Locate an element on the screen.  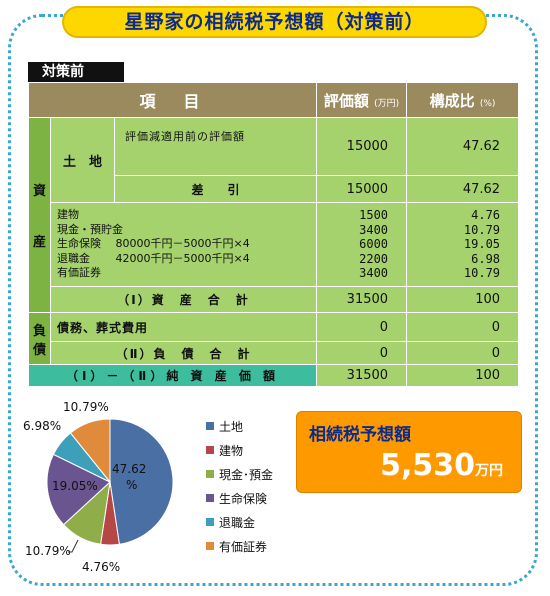
legend-item: 建物 is located at coordinates (239, 450).